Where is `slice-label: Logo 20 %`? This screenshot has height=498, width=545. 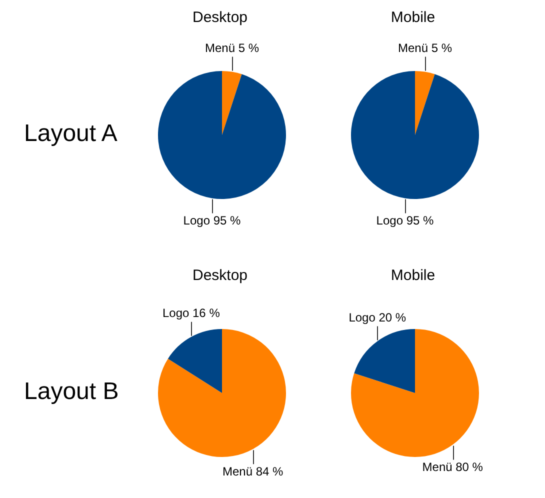
slice-label: Logo 20 % is located at coordinates (377, 317).